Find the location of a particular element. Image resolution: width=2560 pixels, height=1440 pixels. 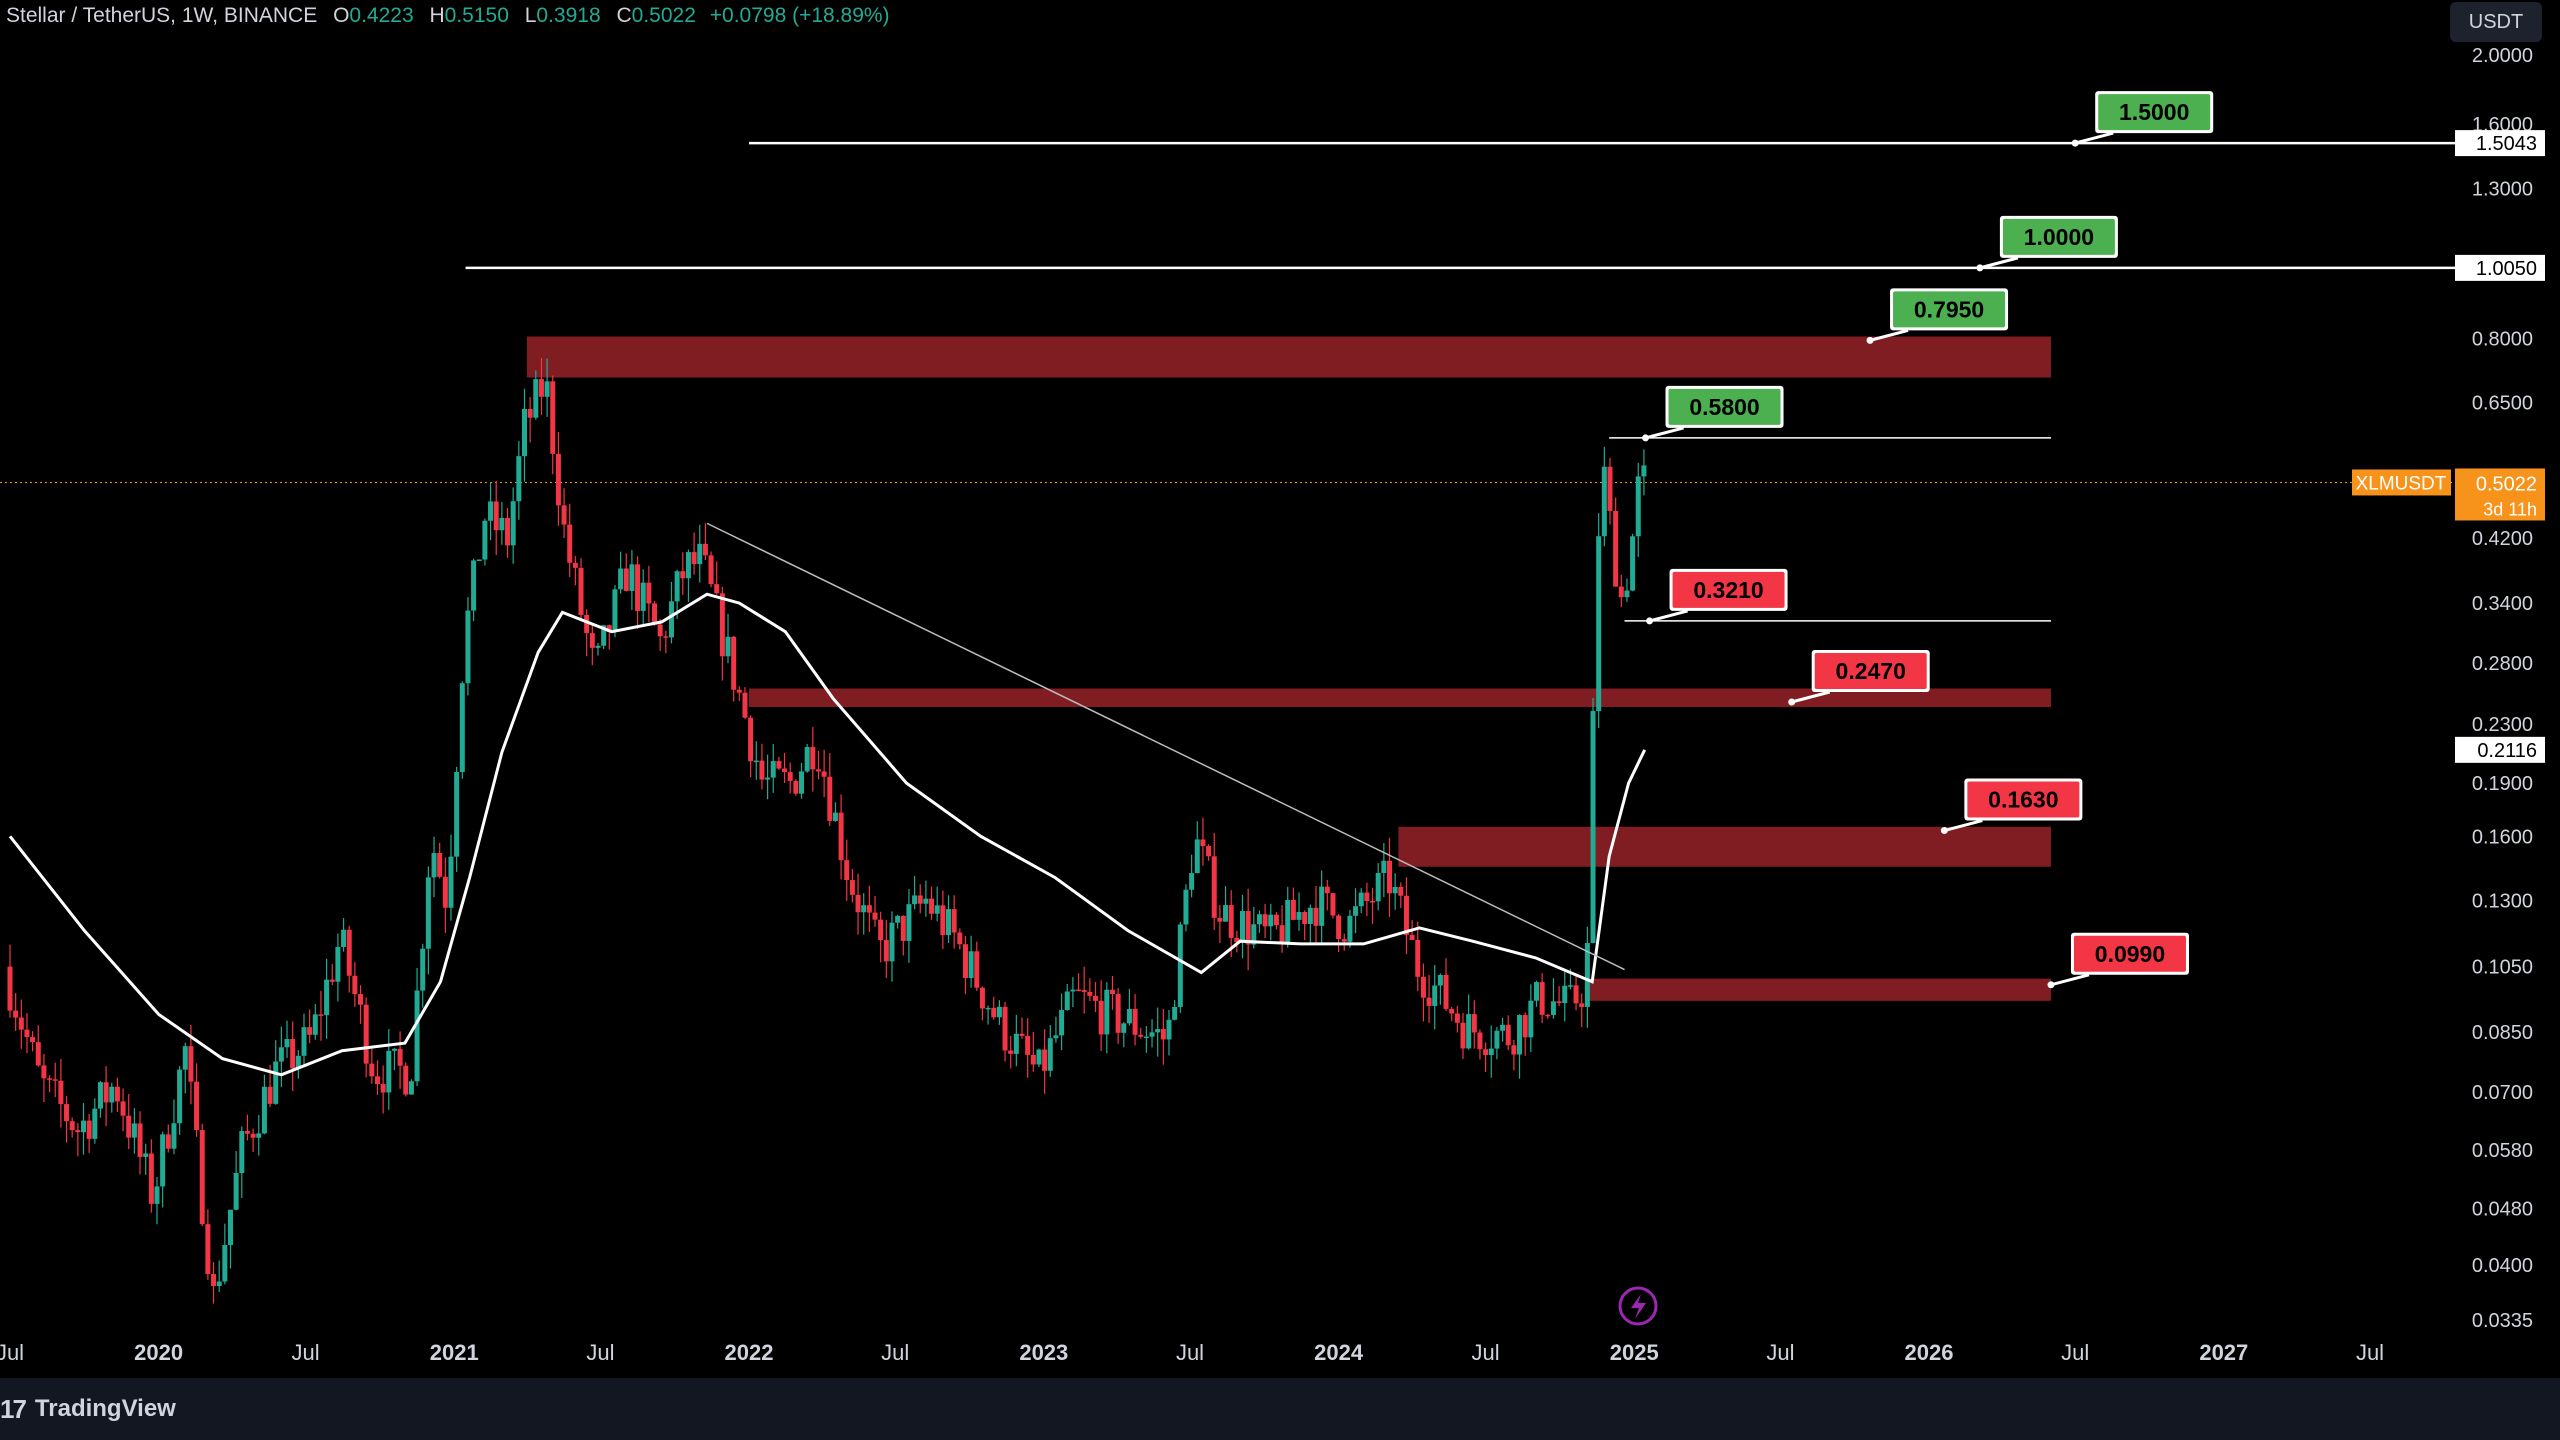

open-value: 0.4223 is located at coordinates (381, 15).